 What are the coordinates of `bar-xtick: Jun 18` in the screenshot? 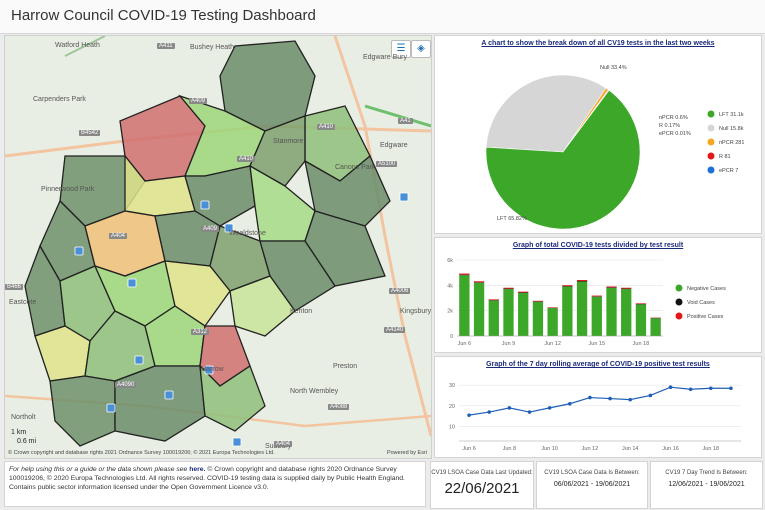 It's located at (641, 344).